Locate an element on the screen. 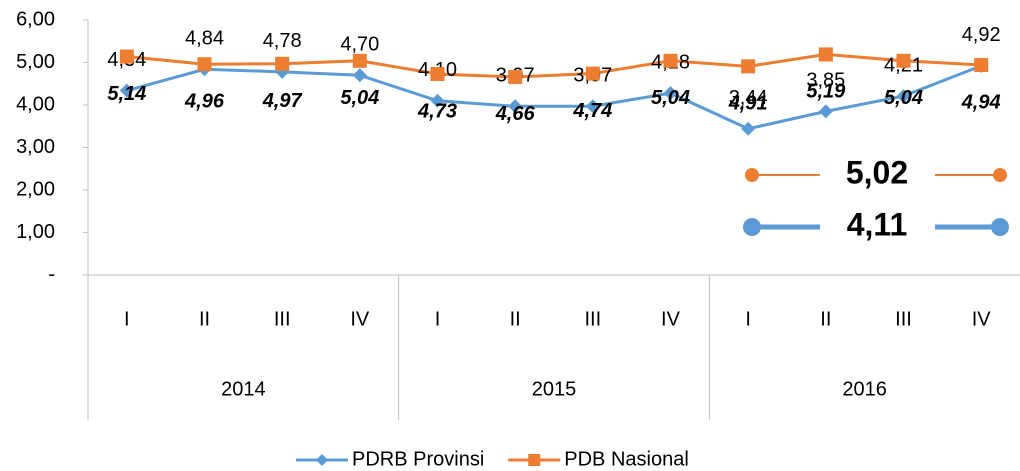 This screenshot has height=471, width=1020. y-tick-label: 2,00 is located at coordinates (35, 189).